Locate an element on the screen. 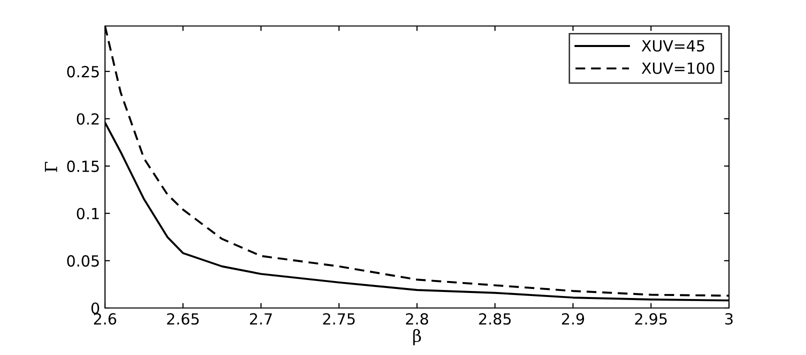 This screenshot has width=806, height=355. y-tick-label: 0.15 is located at coordinates (83, 166).